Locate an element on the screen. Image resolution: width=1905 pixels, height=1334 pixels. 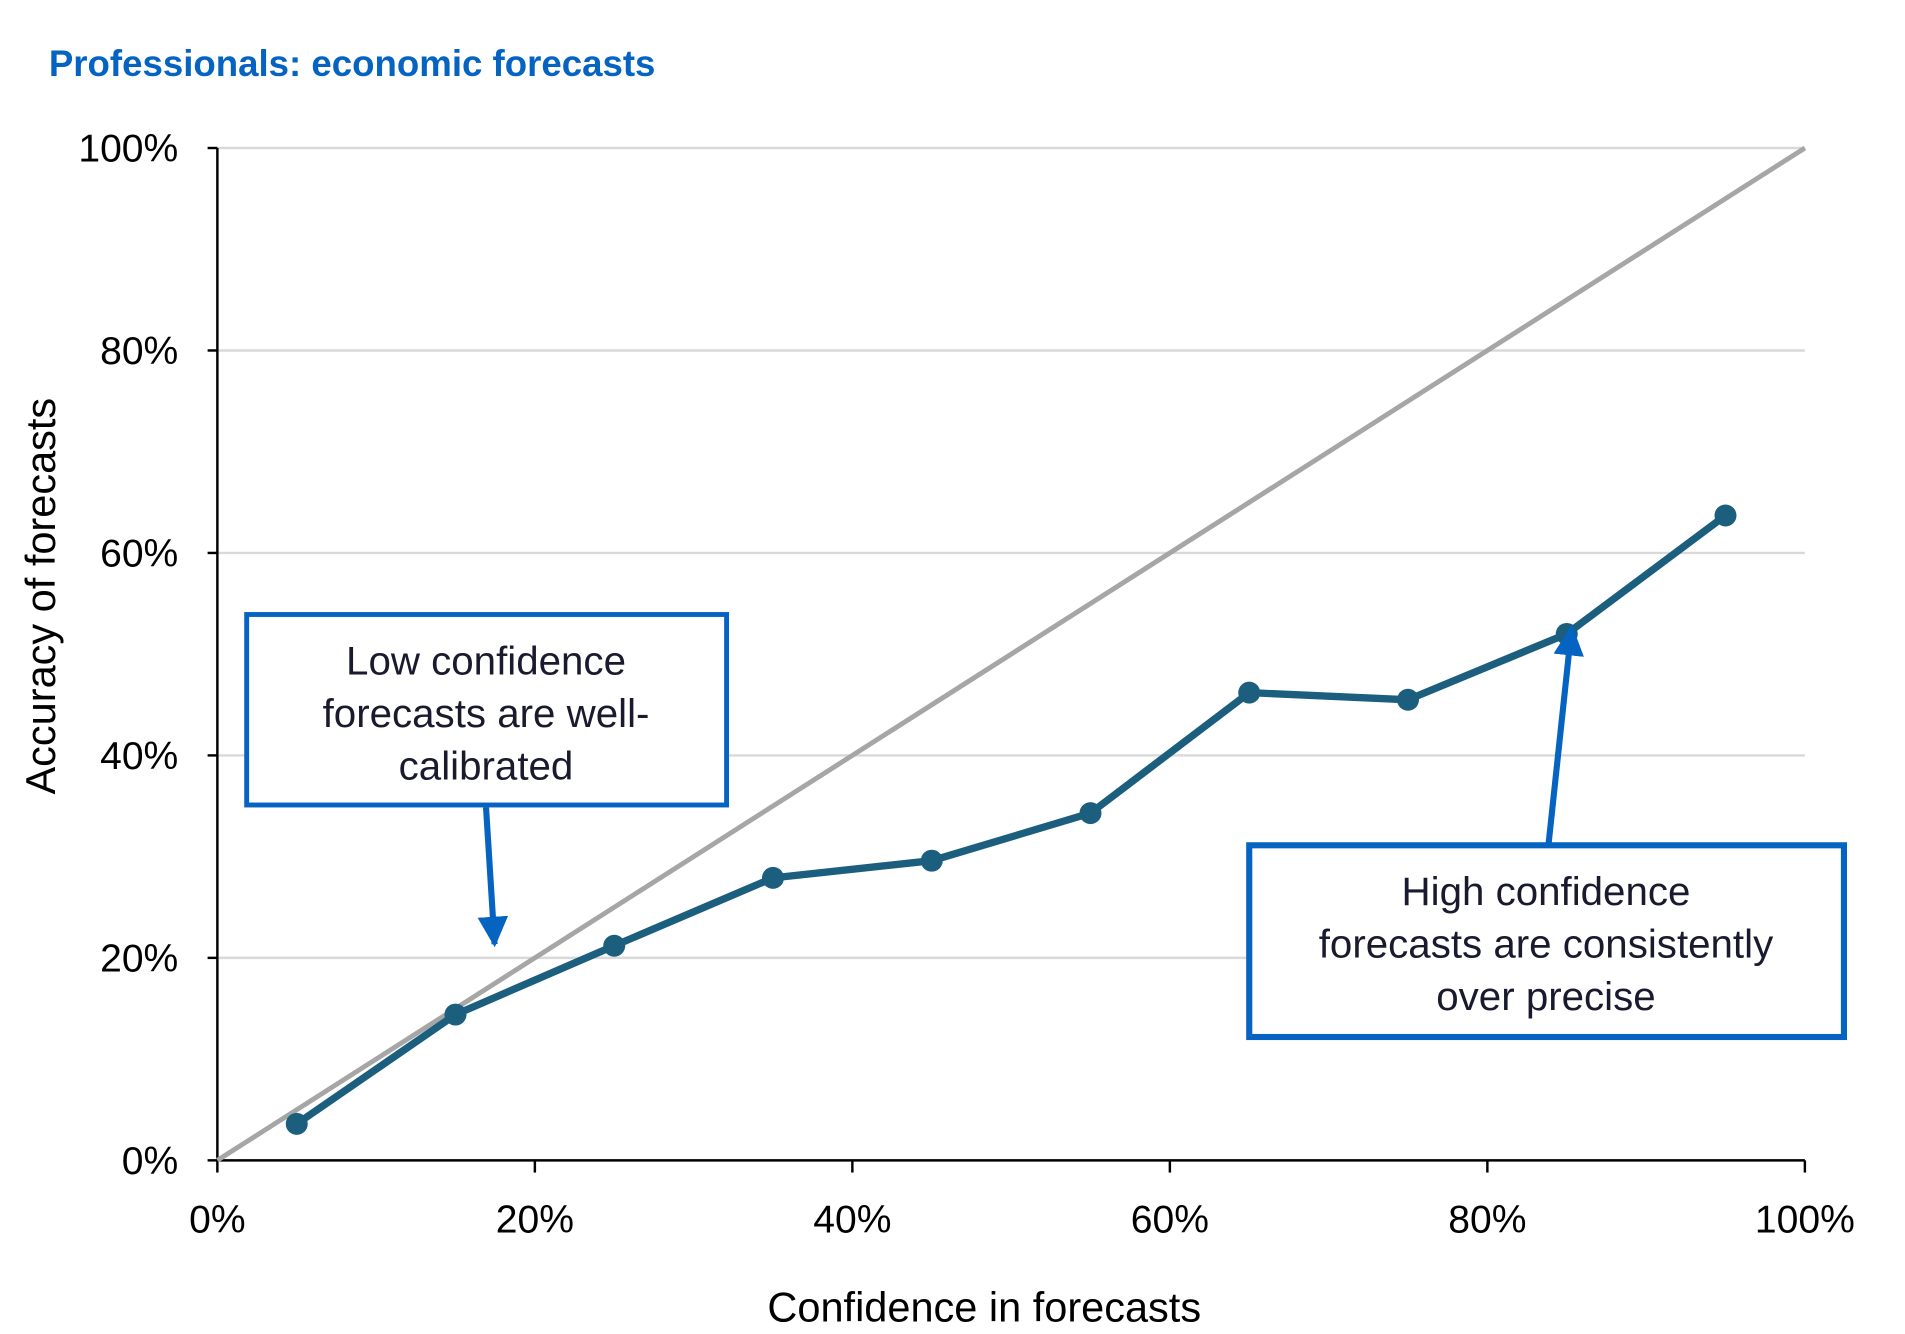
x-tick-label: 80% is located at coordinates (1487, 1219).